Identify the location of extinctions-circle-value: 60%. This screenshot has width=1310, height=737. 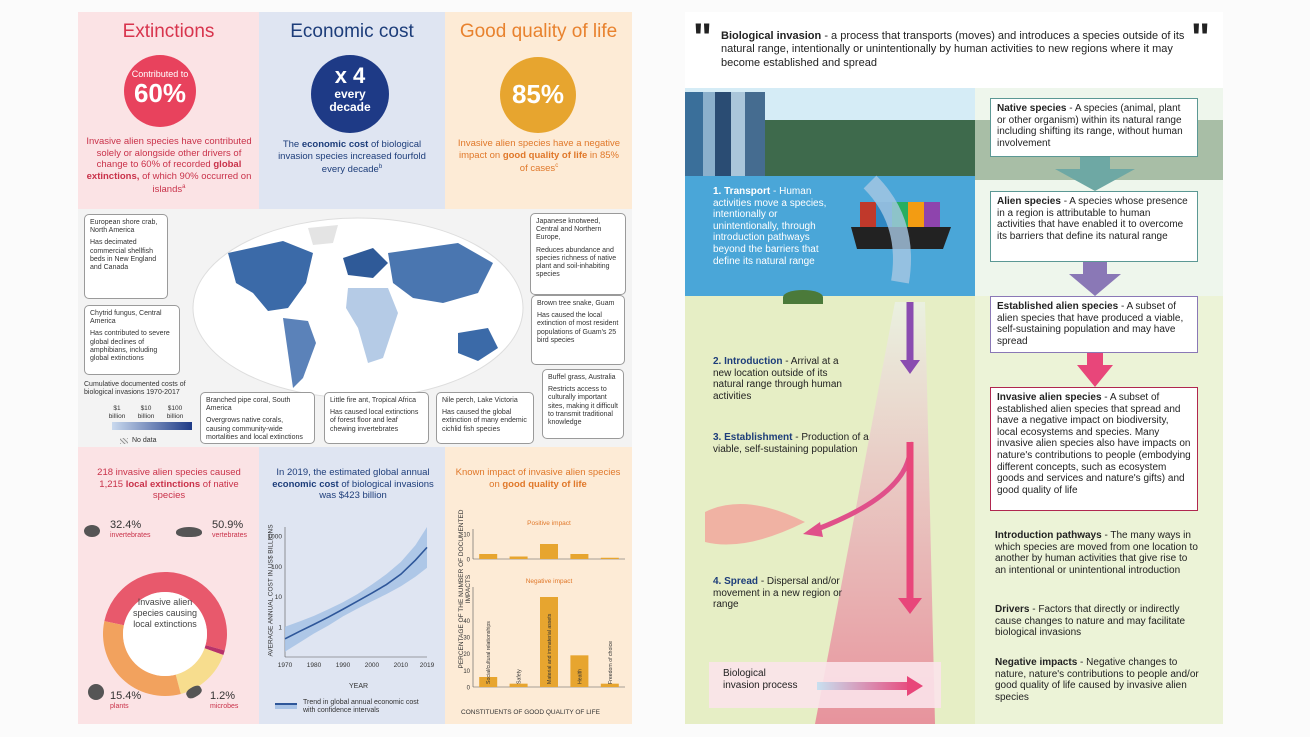
(160, 93).